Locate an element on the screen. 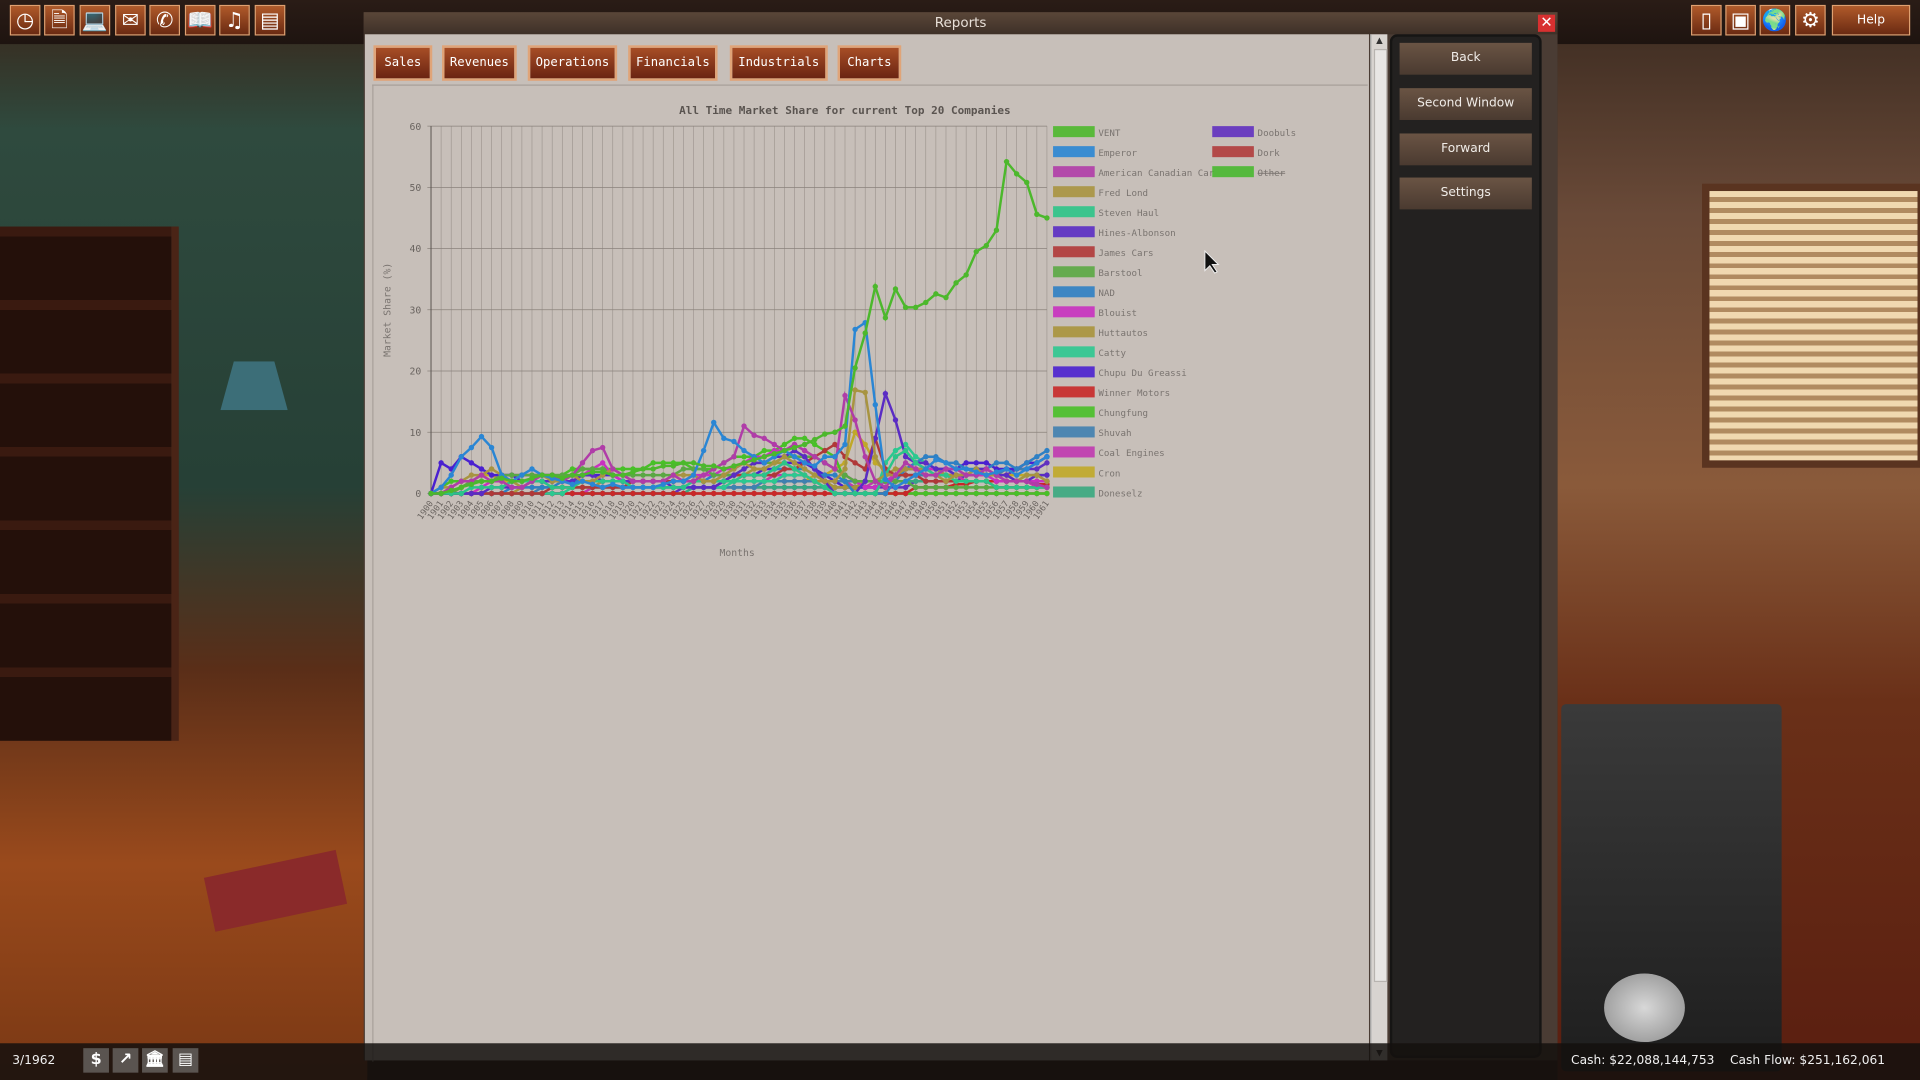 Image resolution: width=1920 pixels, height=1080 pixels. book-icon: 📖 is located at coordinates (200, 20).